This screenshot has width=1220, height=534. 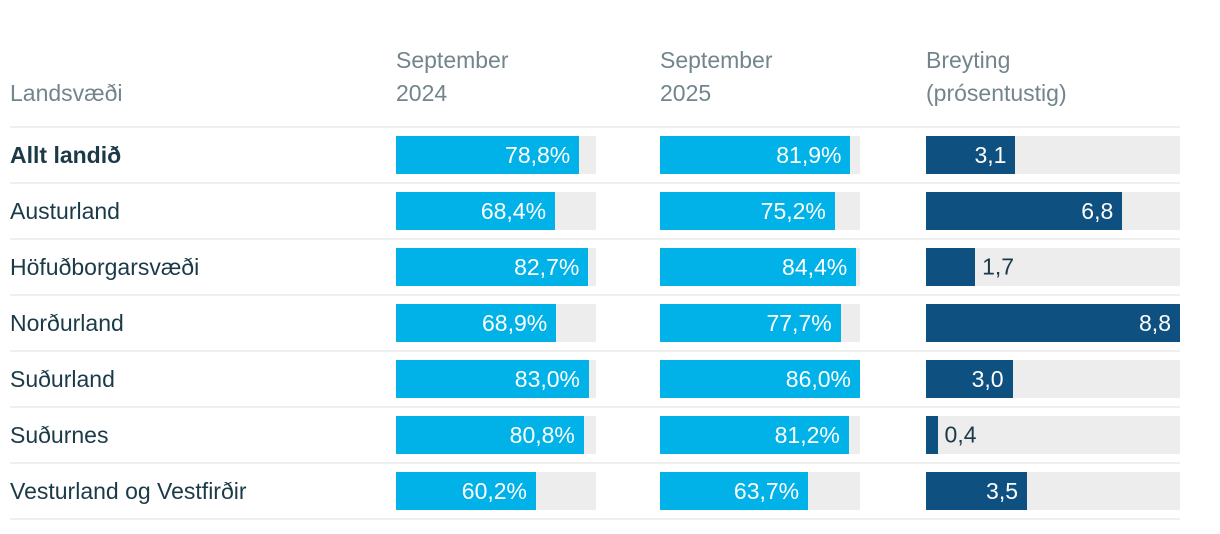 I want to click on table-row: Suðurnes 80,8% 81,2% 0,4, so click(x=595, y=436).